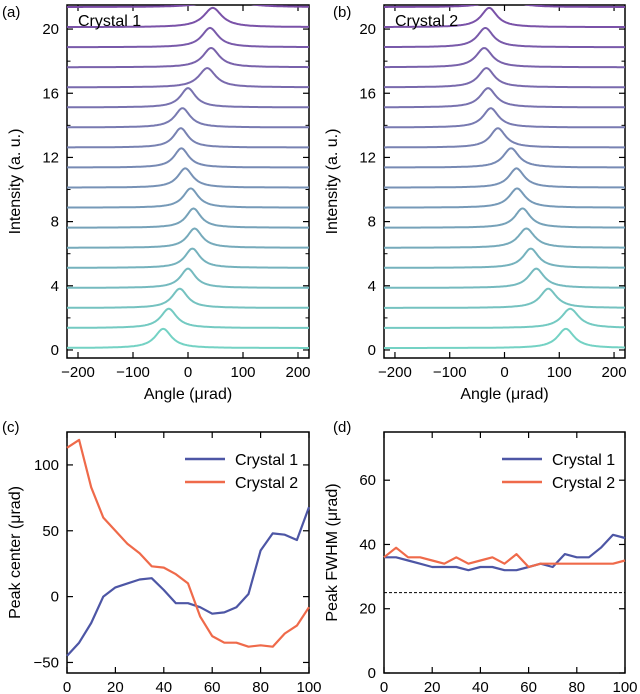 Image resolution: width=640 pixels, height=694 pixels. Describe the element at coordinates (46, 465) in the screenshot. I see `y-tick-label: 100` at that location.